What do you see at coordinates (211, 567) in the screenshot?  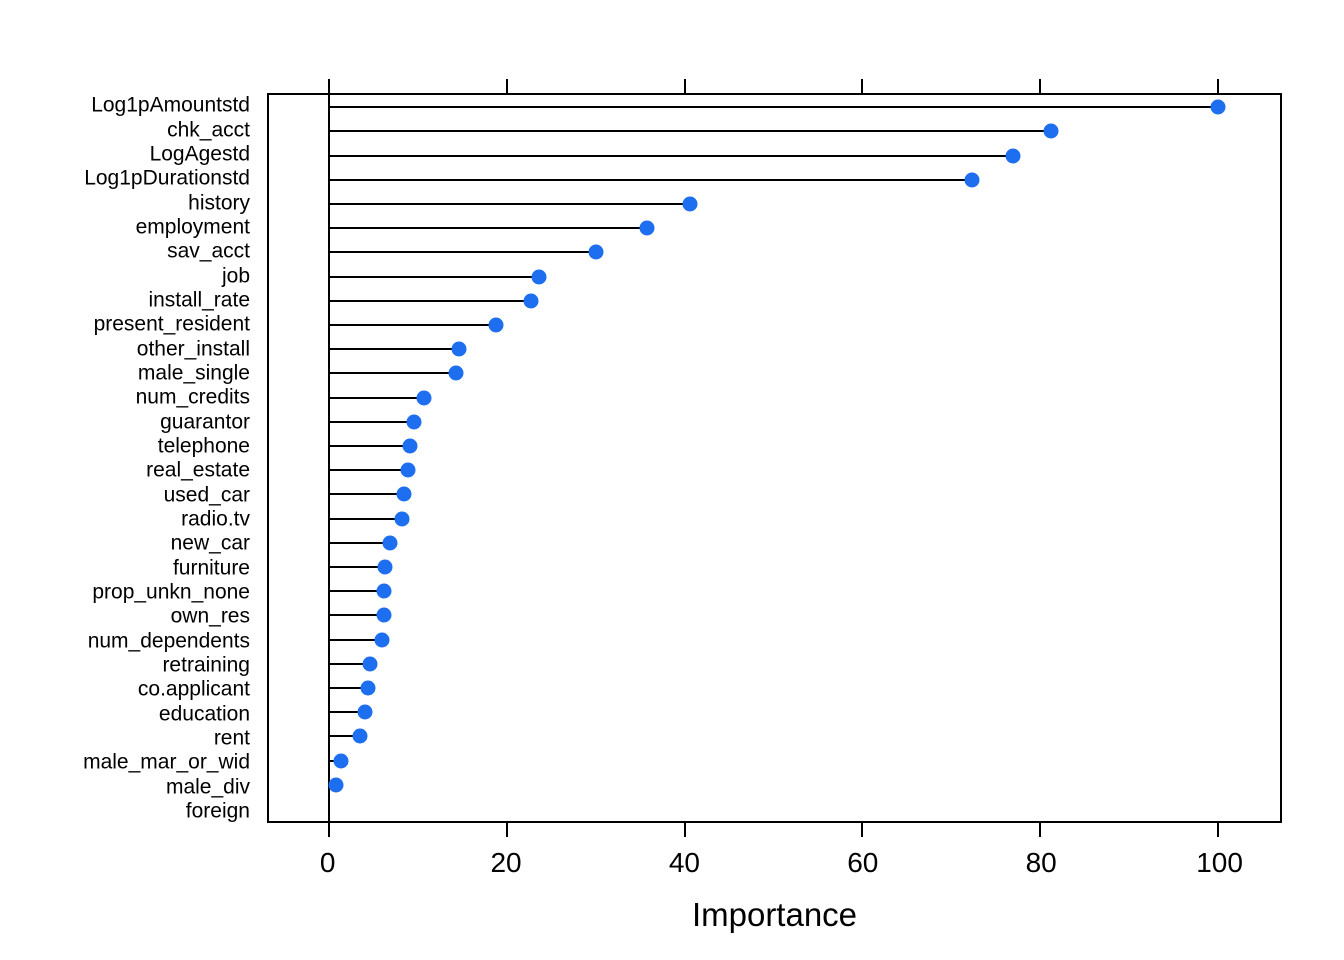 I see `y-axis-label: furniture` at bounding box center [211, 567].